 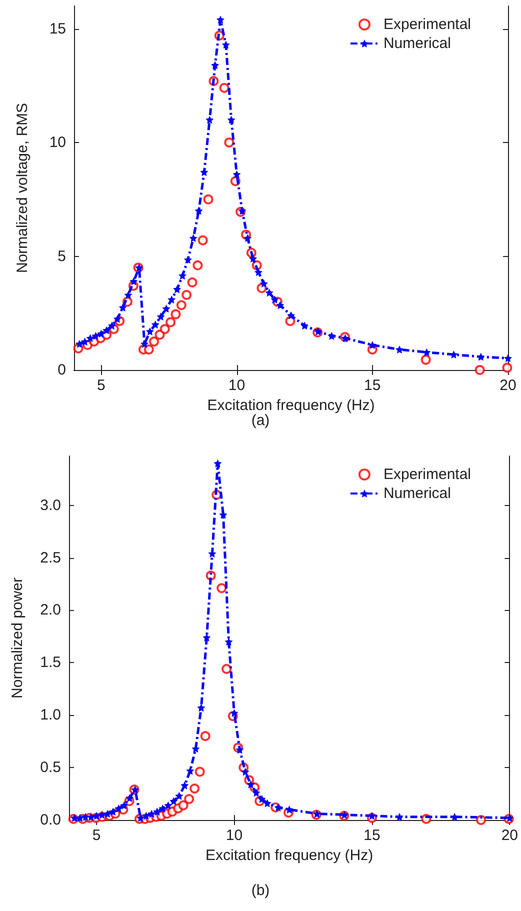 What do you see at coordinates (50, 557) in the screenshot?
I see `y-tick-label: 2.5` at bounding box center [50, 557].